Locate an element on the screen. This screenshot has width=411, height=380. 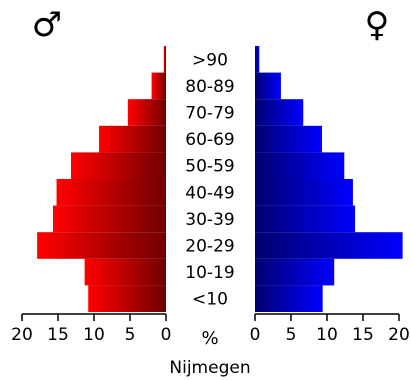
male-tick-label-0: 0 is located at coordinates (166, 335).